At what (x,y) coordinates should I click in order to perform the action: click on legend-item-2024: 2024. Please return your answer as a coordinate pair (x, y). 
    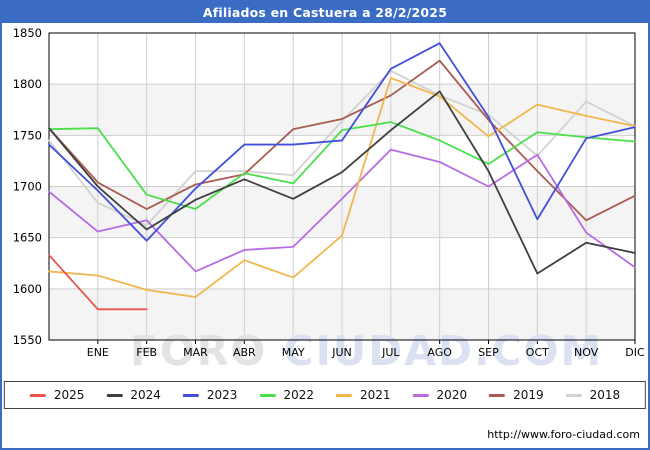
    Looking at the image, I should click on (133, 395).